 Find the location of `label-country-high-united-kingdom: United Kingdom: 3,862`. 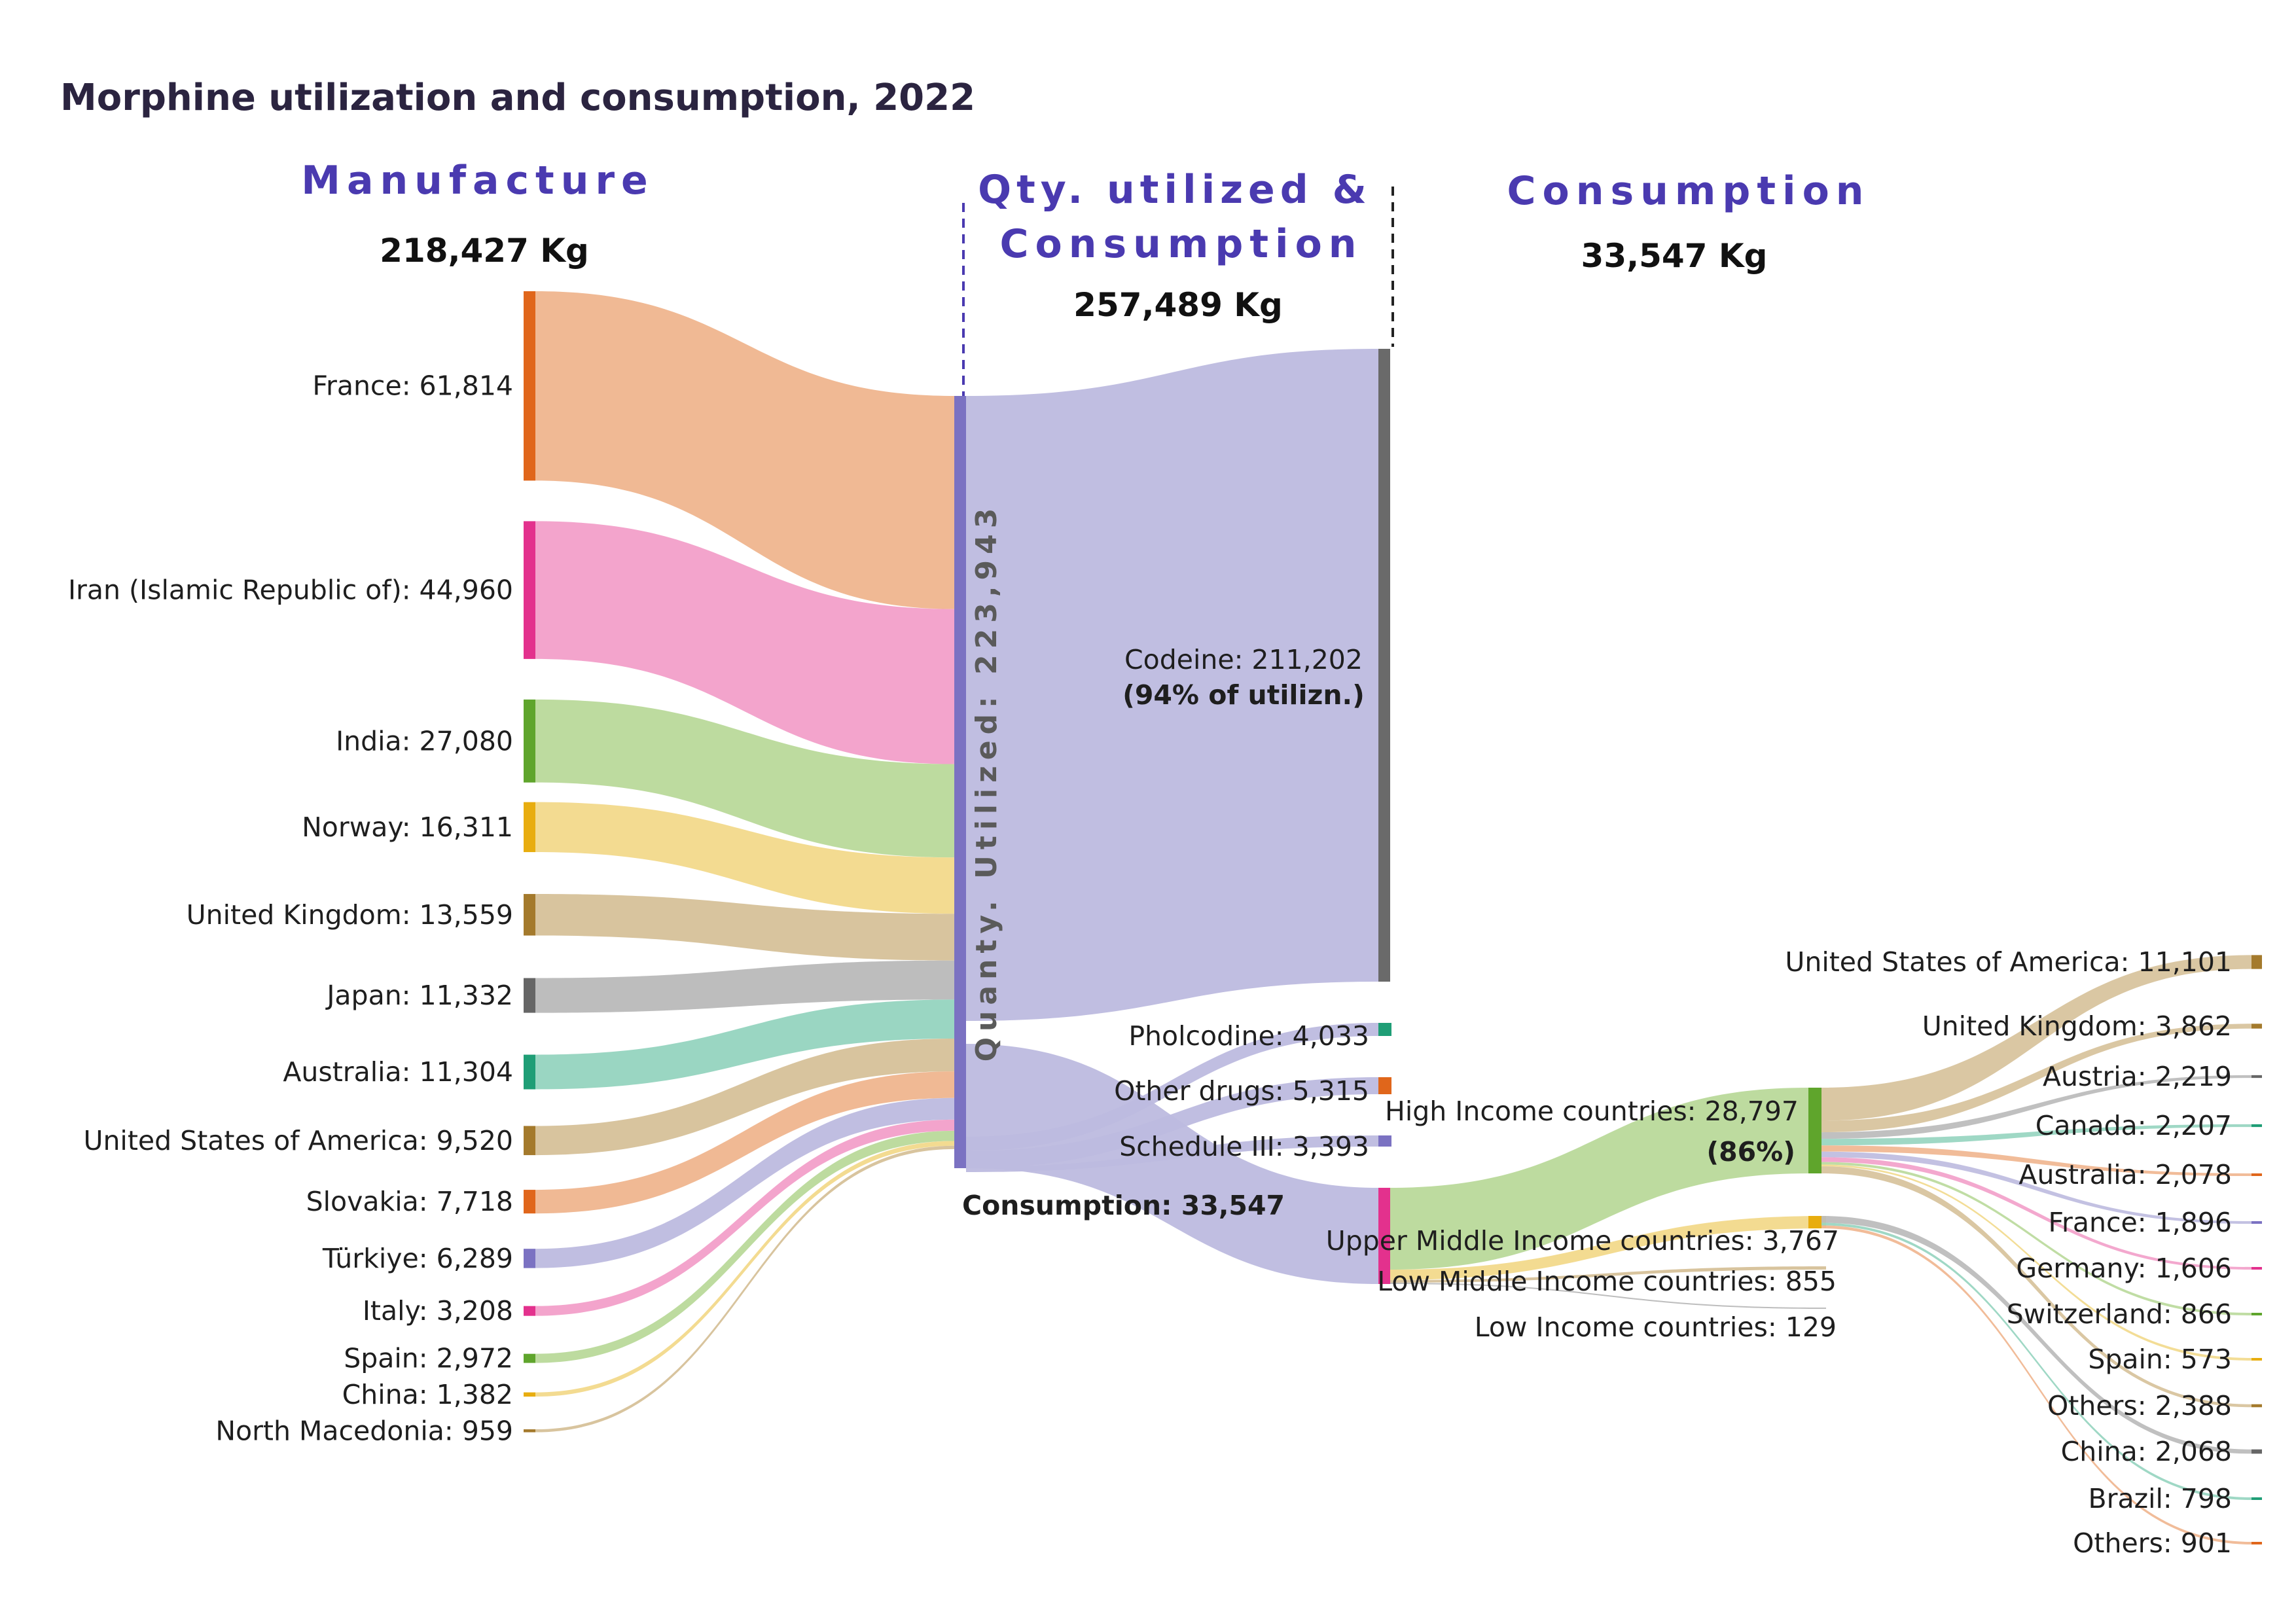

label-country-high-united-kingdom: United Kingdom: 3,862 is located at coordinates (2077, 1026).